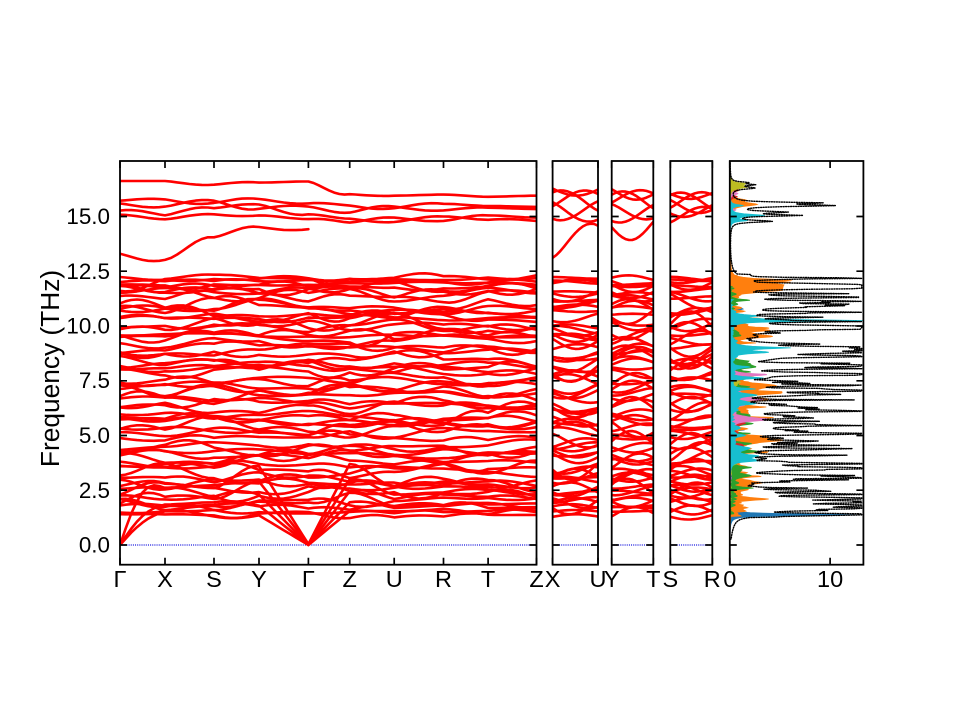 The width and height of the screenshot is (960, 725). What do you see at coordinates (94, 435) in the screenshot?
I see `svg-text: 5.0` at bounding box center [94, 435].